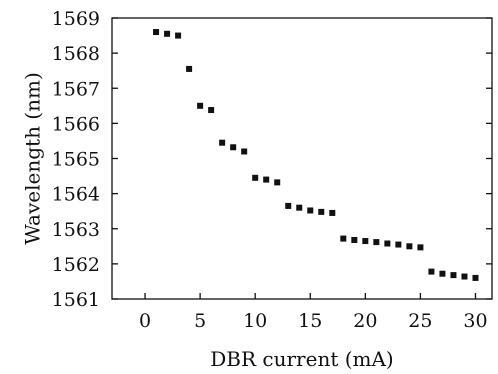  What do you see at coordinates (145, 321) in the screenshot?
I see `x-tick-label: 0` at bounding box center [145, 321].